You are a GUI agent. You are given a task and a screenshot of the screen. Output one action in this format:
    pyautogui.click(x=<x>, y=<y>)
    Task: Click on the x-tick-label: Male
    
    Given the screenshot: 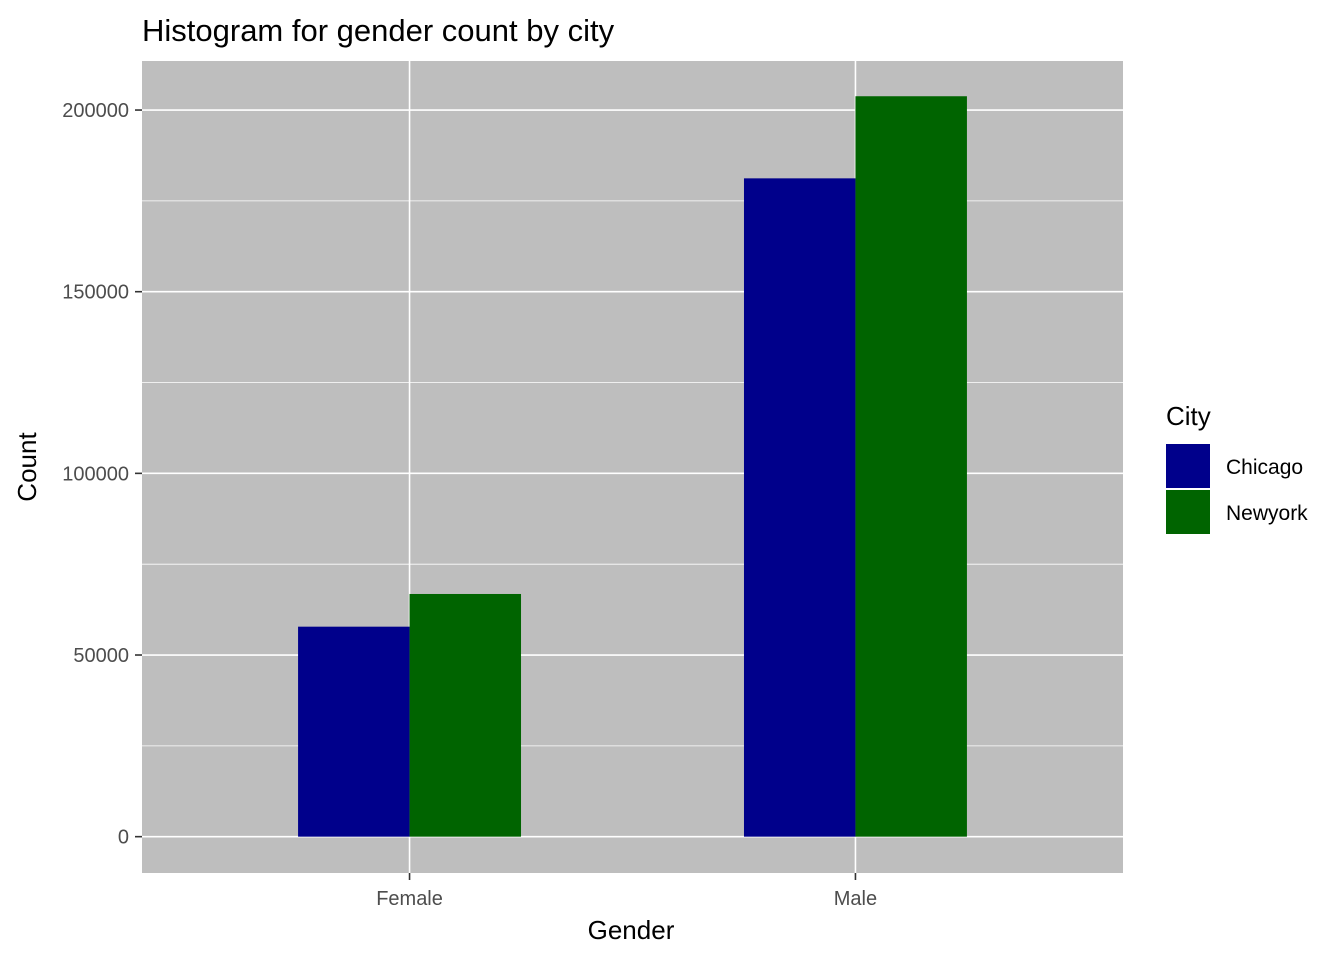 What is the action you would take?
    pyautogui.click(x=855, y=899)
    